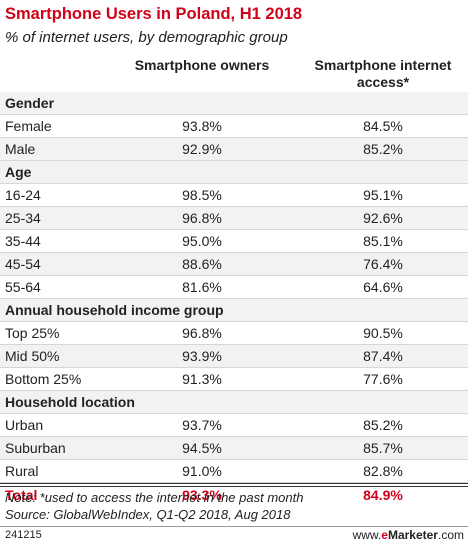  I want to click on table-row: Suburban 94.5% 85.7%, so click(234, 448).